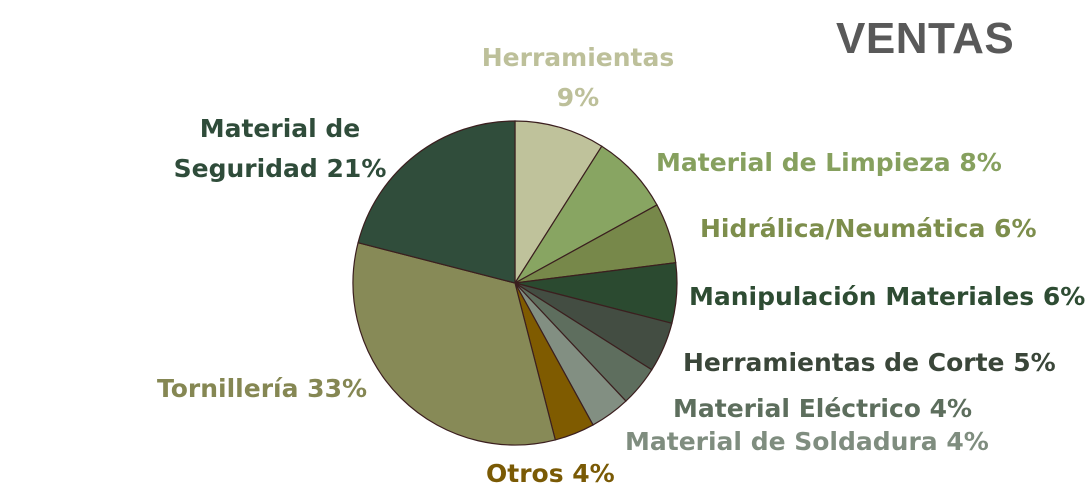 The height and width of the screenshot is (498, 1092). Describe the element at coordinates (807, 441) in the screenshot. I see `label-material-de-soldadura: Material de Soldadura 4%` at that location.